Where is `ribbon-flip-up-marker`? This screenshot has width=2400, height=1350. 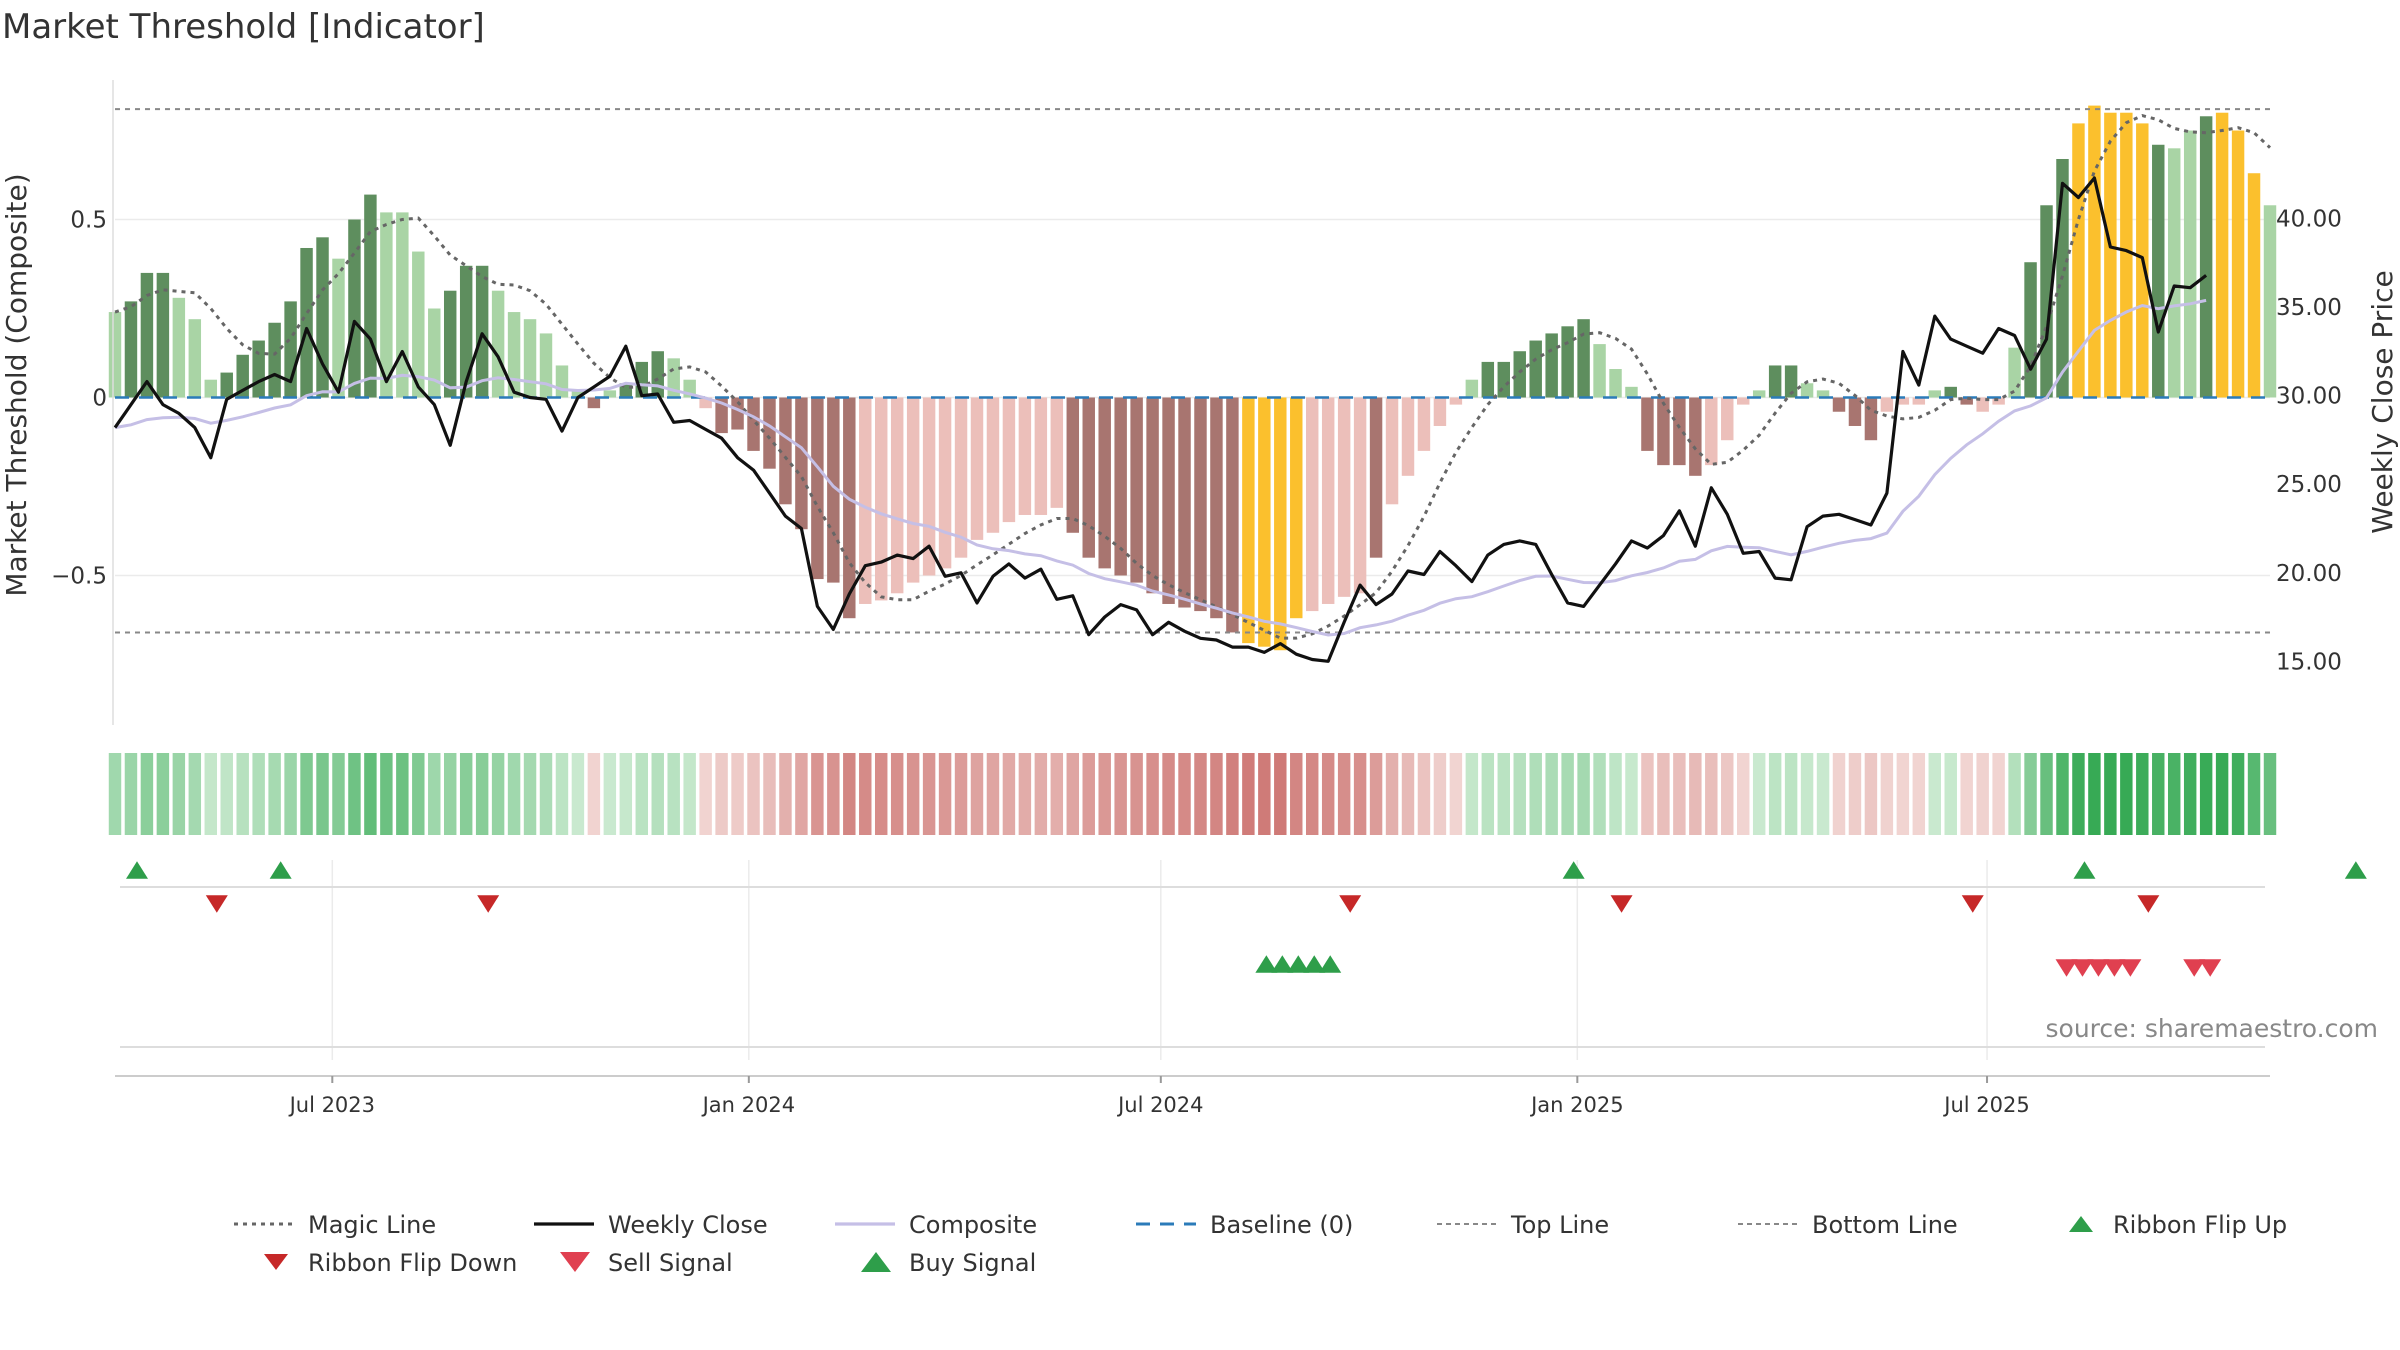
ribbon-flip-up-marker is located at coordinates (280, 870).